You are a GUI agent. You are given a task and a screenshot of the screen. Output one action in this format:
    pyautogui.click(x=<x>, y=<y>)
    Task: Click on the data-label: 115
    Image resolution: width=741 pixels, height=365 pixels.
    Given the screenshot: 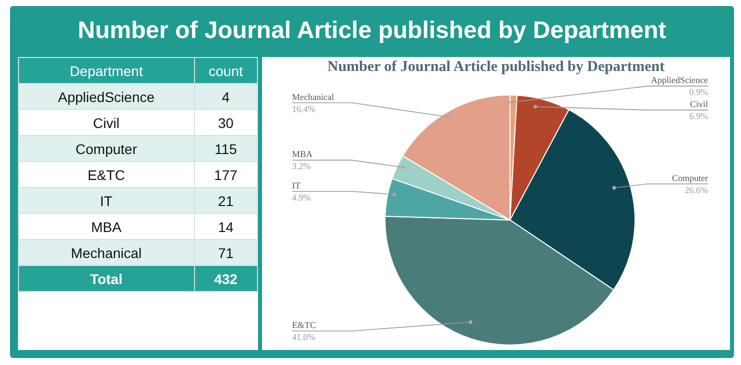 What is the action you would take?
    pyautogui.click(x=226, y=149)
    